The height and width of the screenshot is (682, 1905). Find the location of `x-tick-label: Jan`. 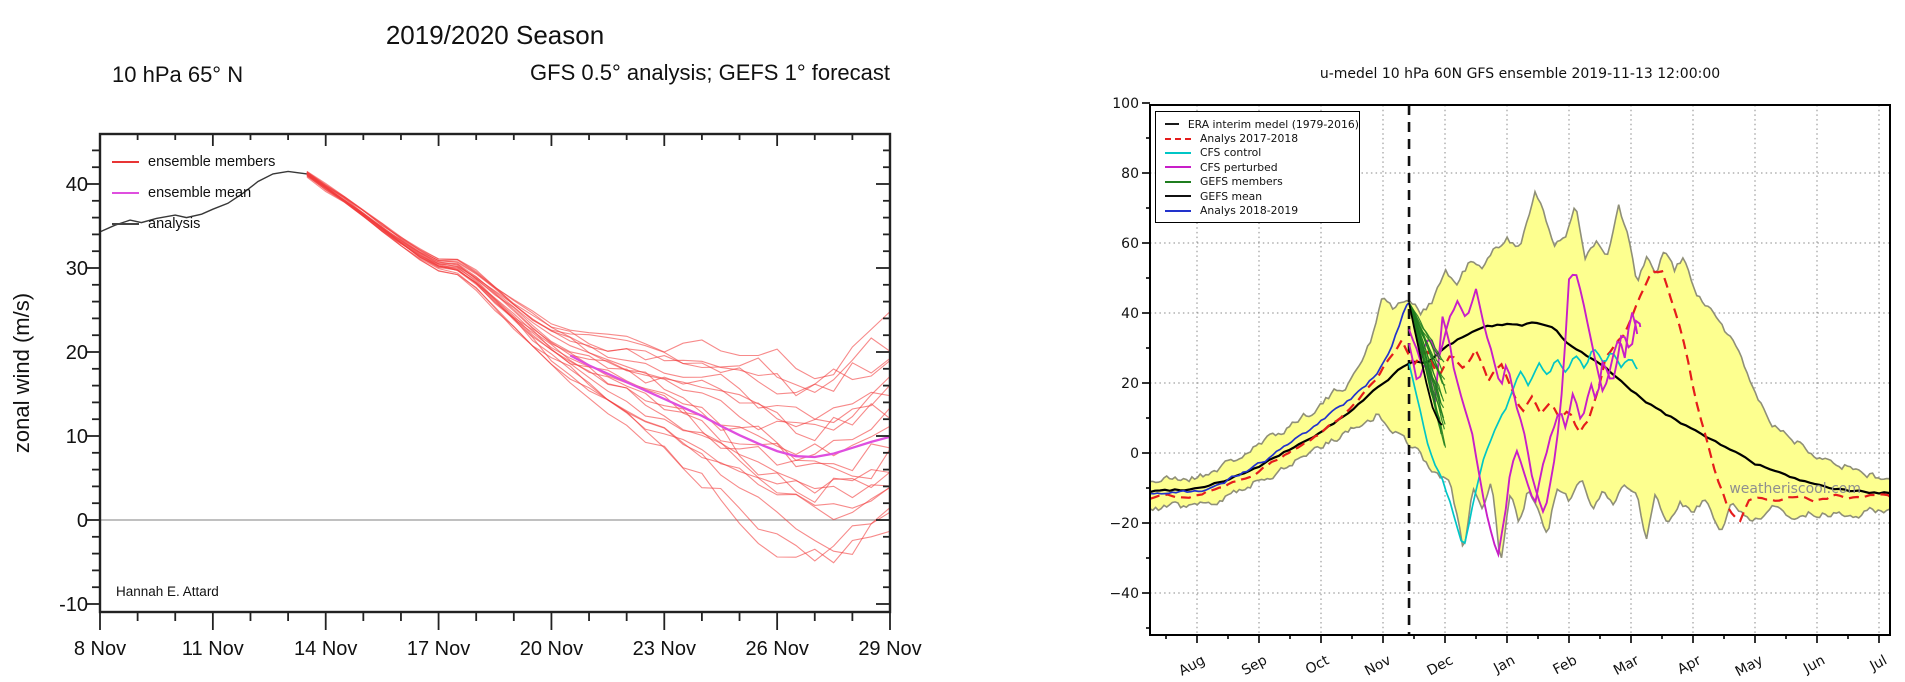

x-tick-label: Jan is located at coordinates (1503, 664).